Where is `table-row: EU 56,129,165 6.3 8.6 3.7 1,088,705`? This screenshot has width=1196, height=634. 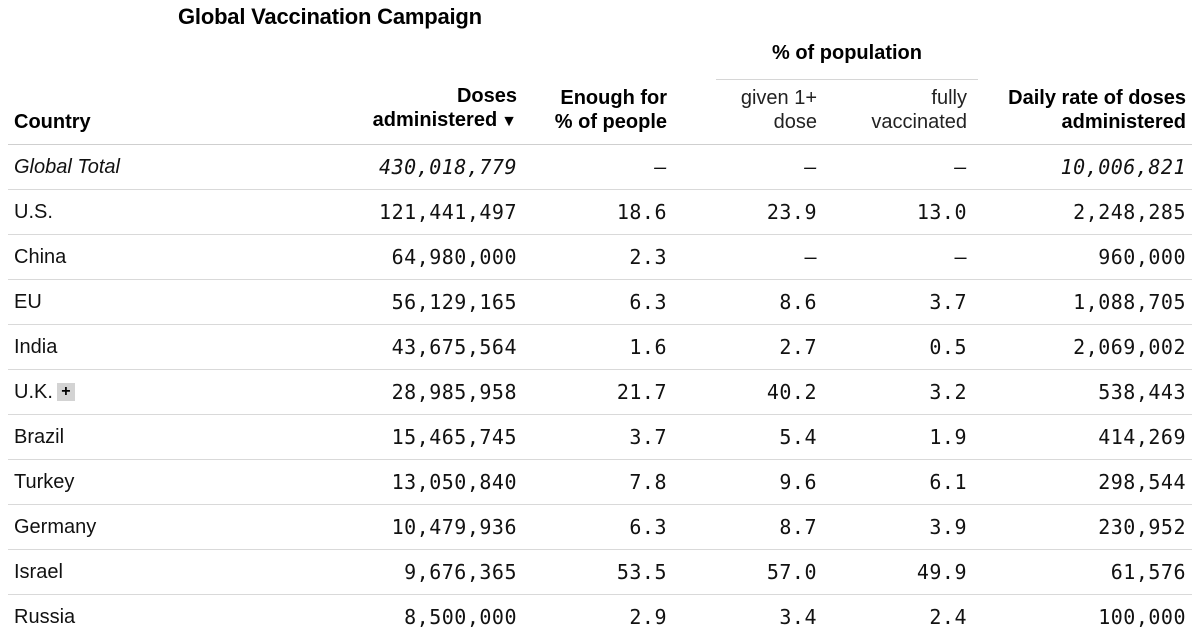
table-row: EU 56,129,165 6.3 8.6 3.7 1,088,705 is located at coordinates (600, 302).